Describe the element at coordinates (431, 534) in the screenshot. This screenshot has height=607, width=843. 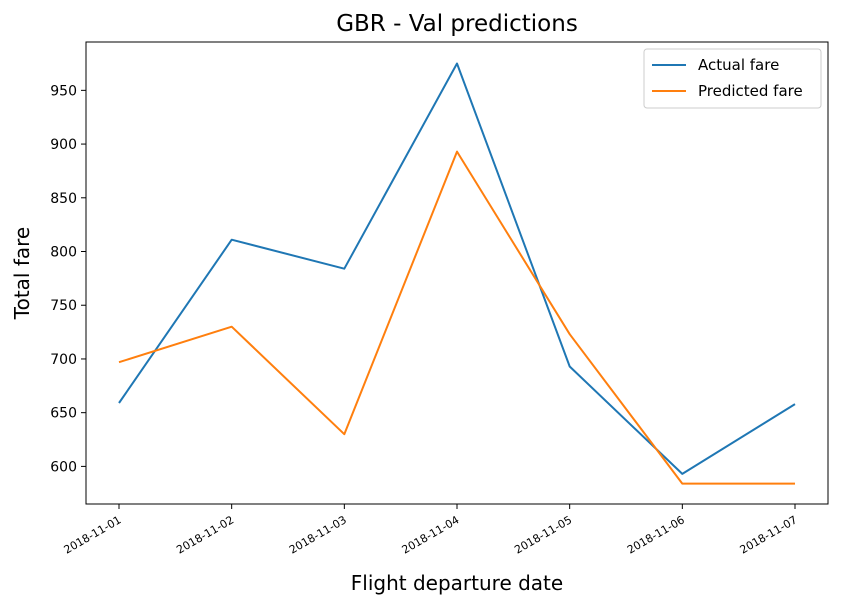
I see `x-tick-label: 2018-11-04` at that location.